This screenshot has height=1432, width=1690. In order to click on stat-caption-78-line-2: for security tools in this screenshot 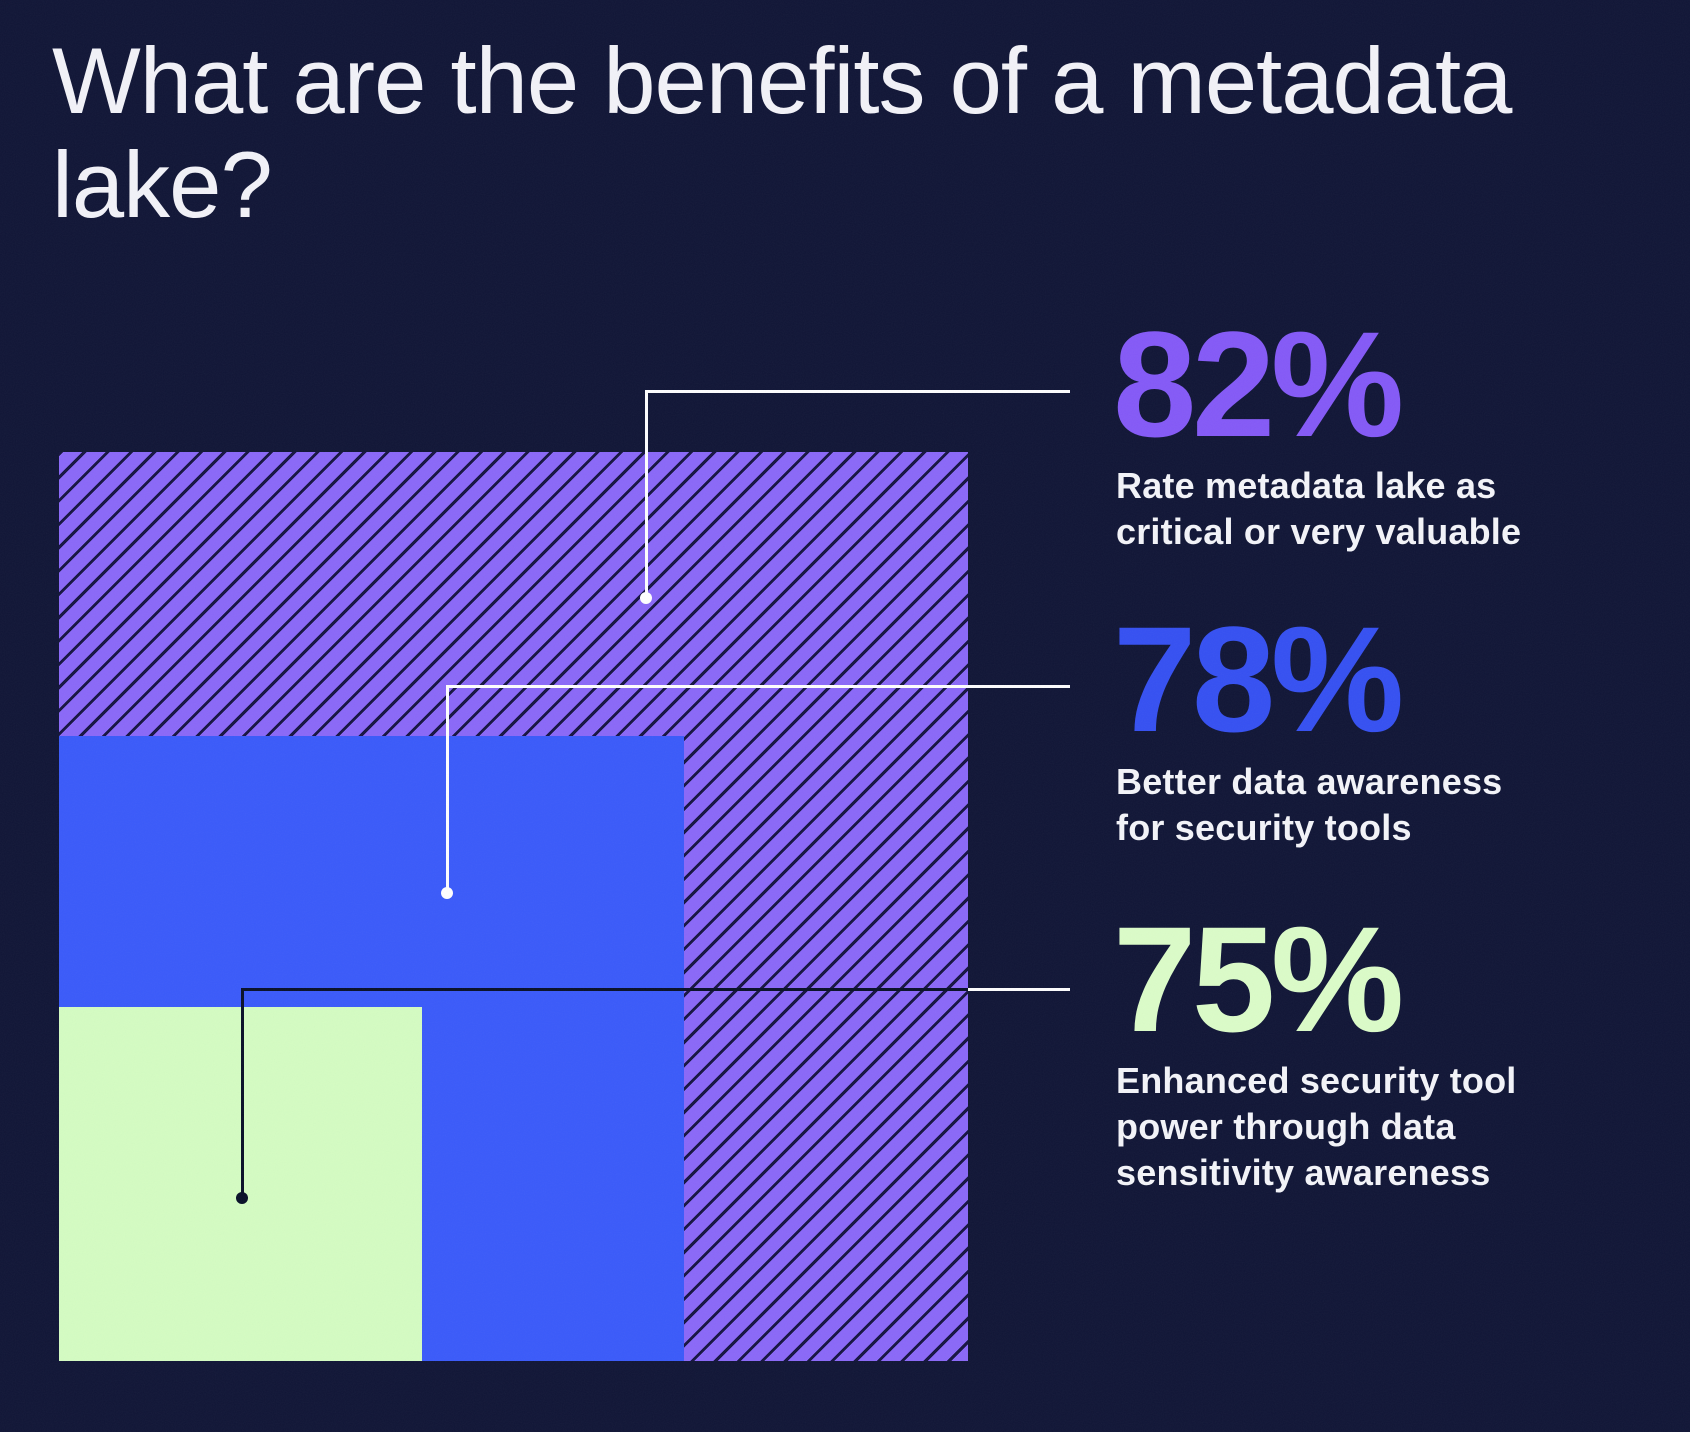, I will do `click(1264, 827)`.